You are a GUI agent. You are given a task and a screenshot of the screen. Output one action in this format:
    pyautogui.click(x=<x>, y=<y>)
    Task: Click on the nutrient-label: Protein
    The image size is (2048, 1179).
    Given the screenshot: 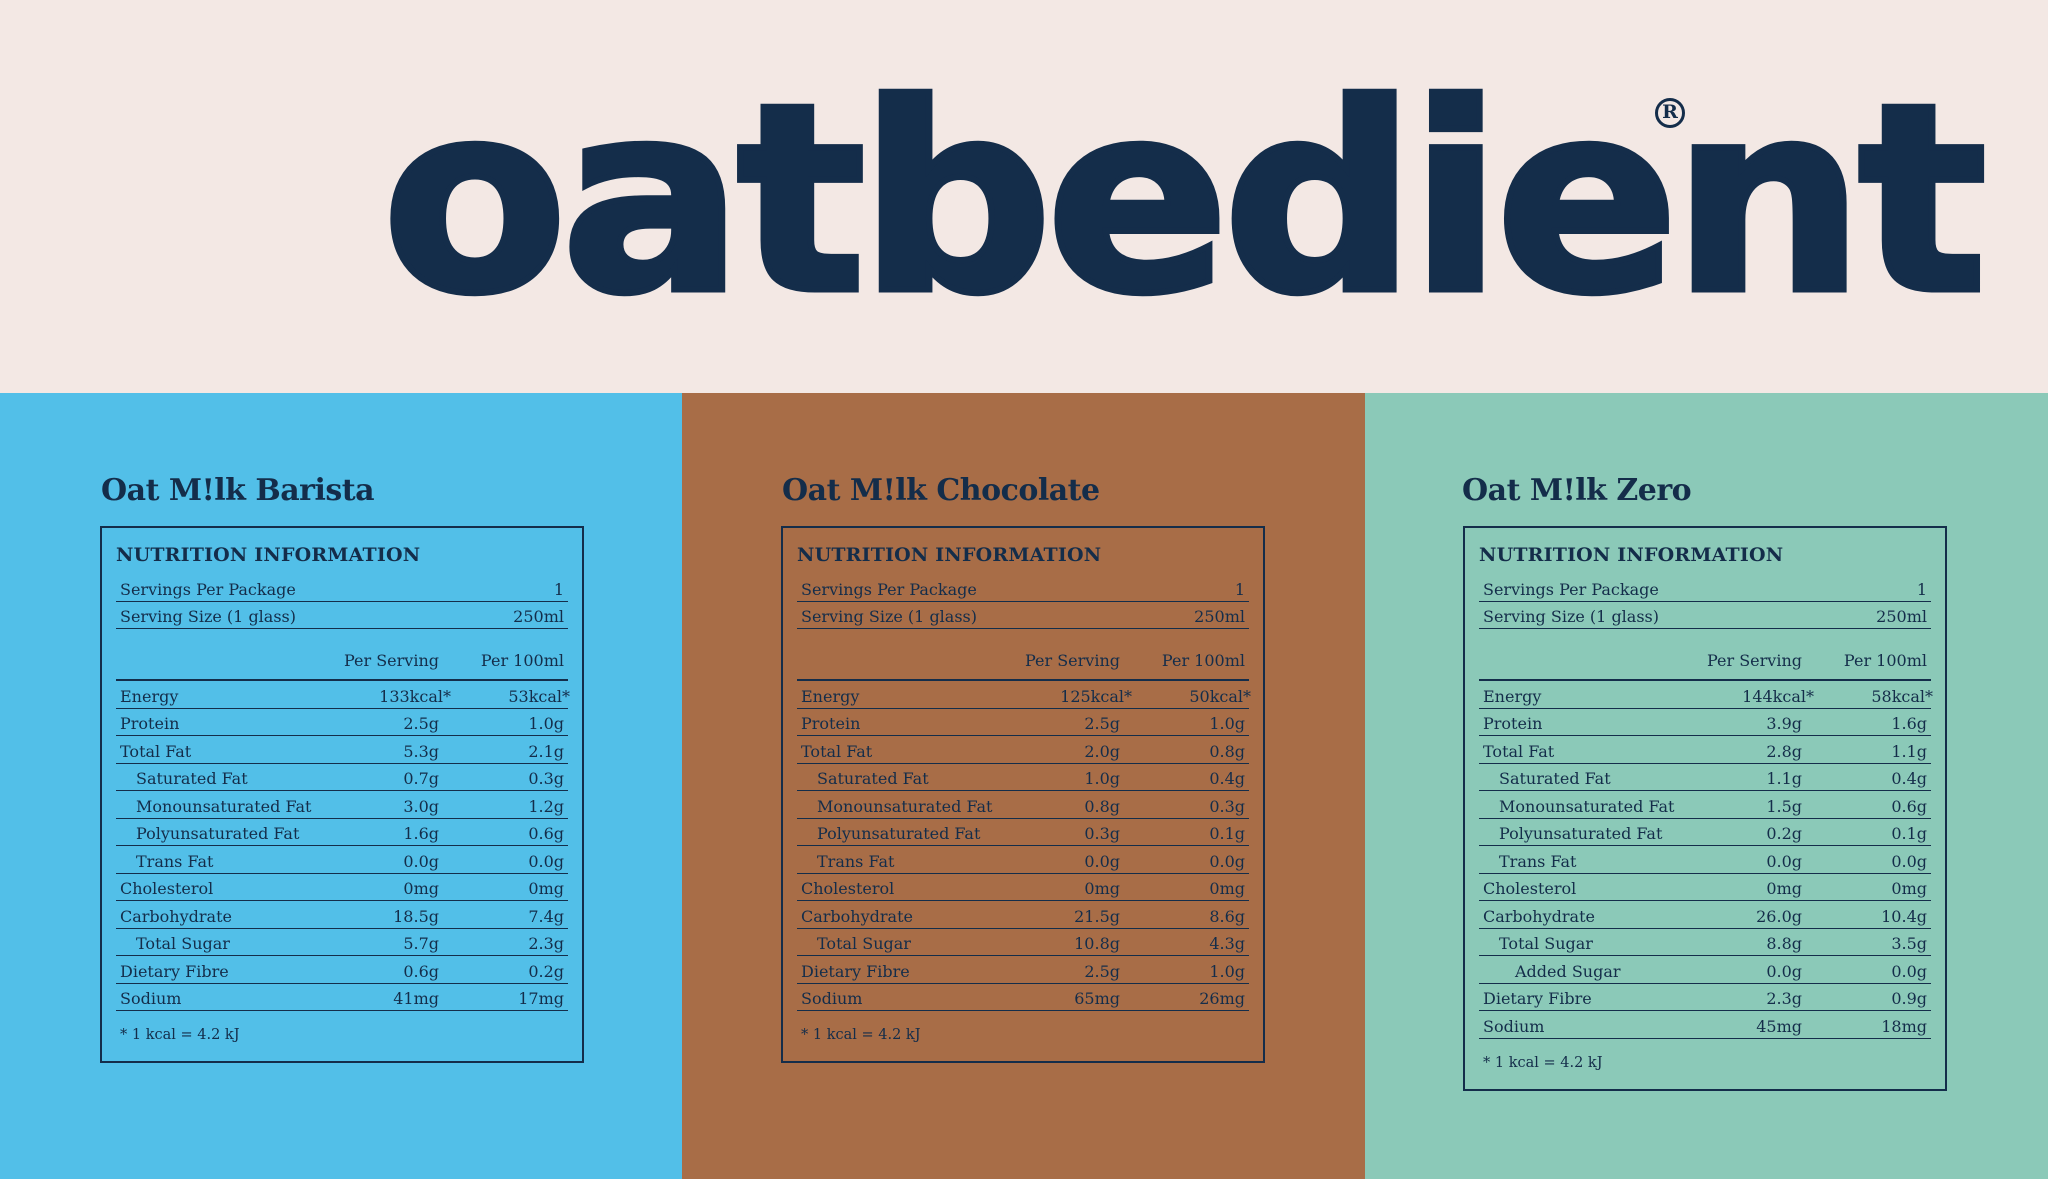 What is the action you would take?
    pyautogui.click(x=150, y=723)
    